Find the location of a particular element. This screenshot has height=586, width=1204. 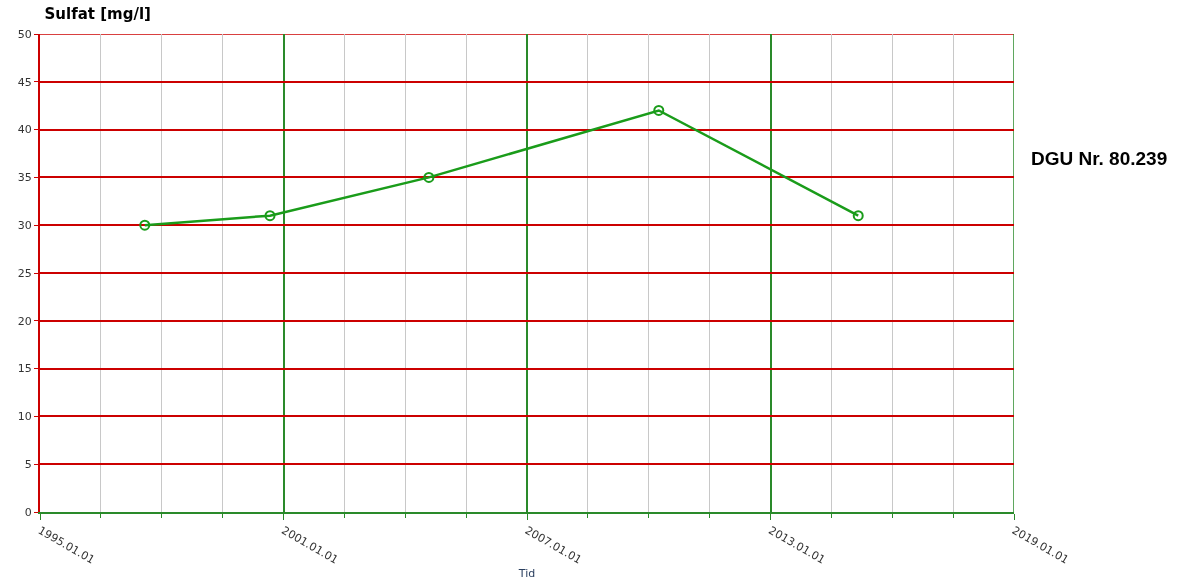

x-axis-title: Tid is located at coordinates (526, 573).